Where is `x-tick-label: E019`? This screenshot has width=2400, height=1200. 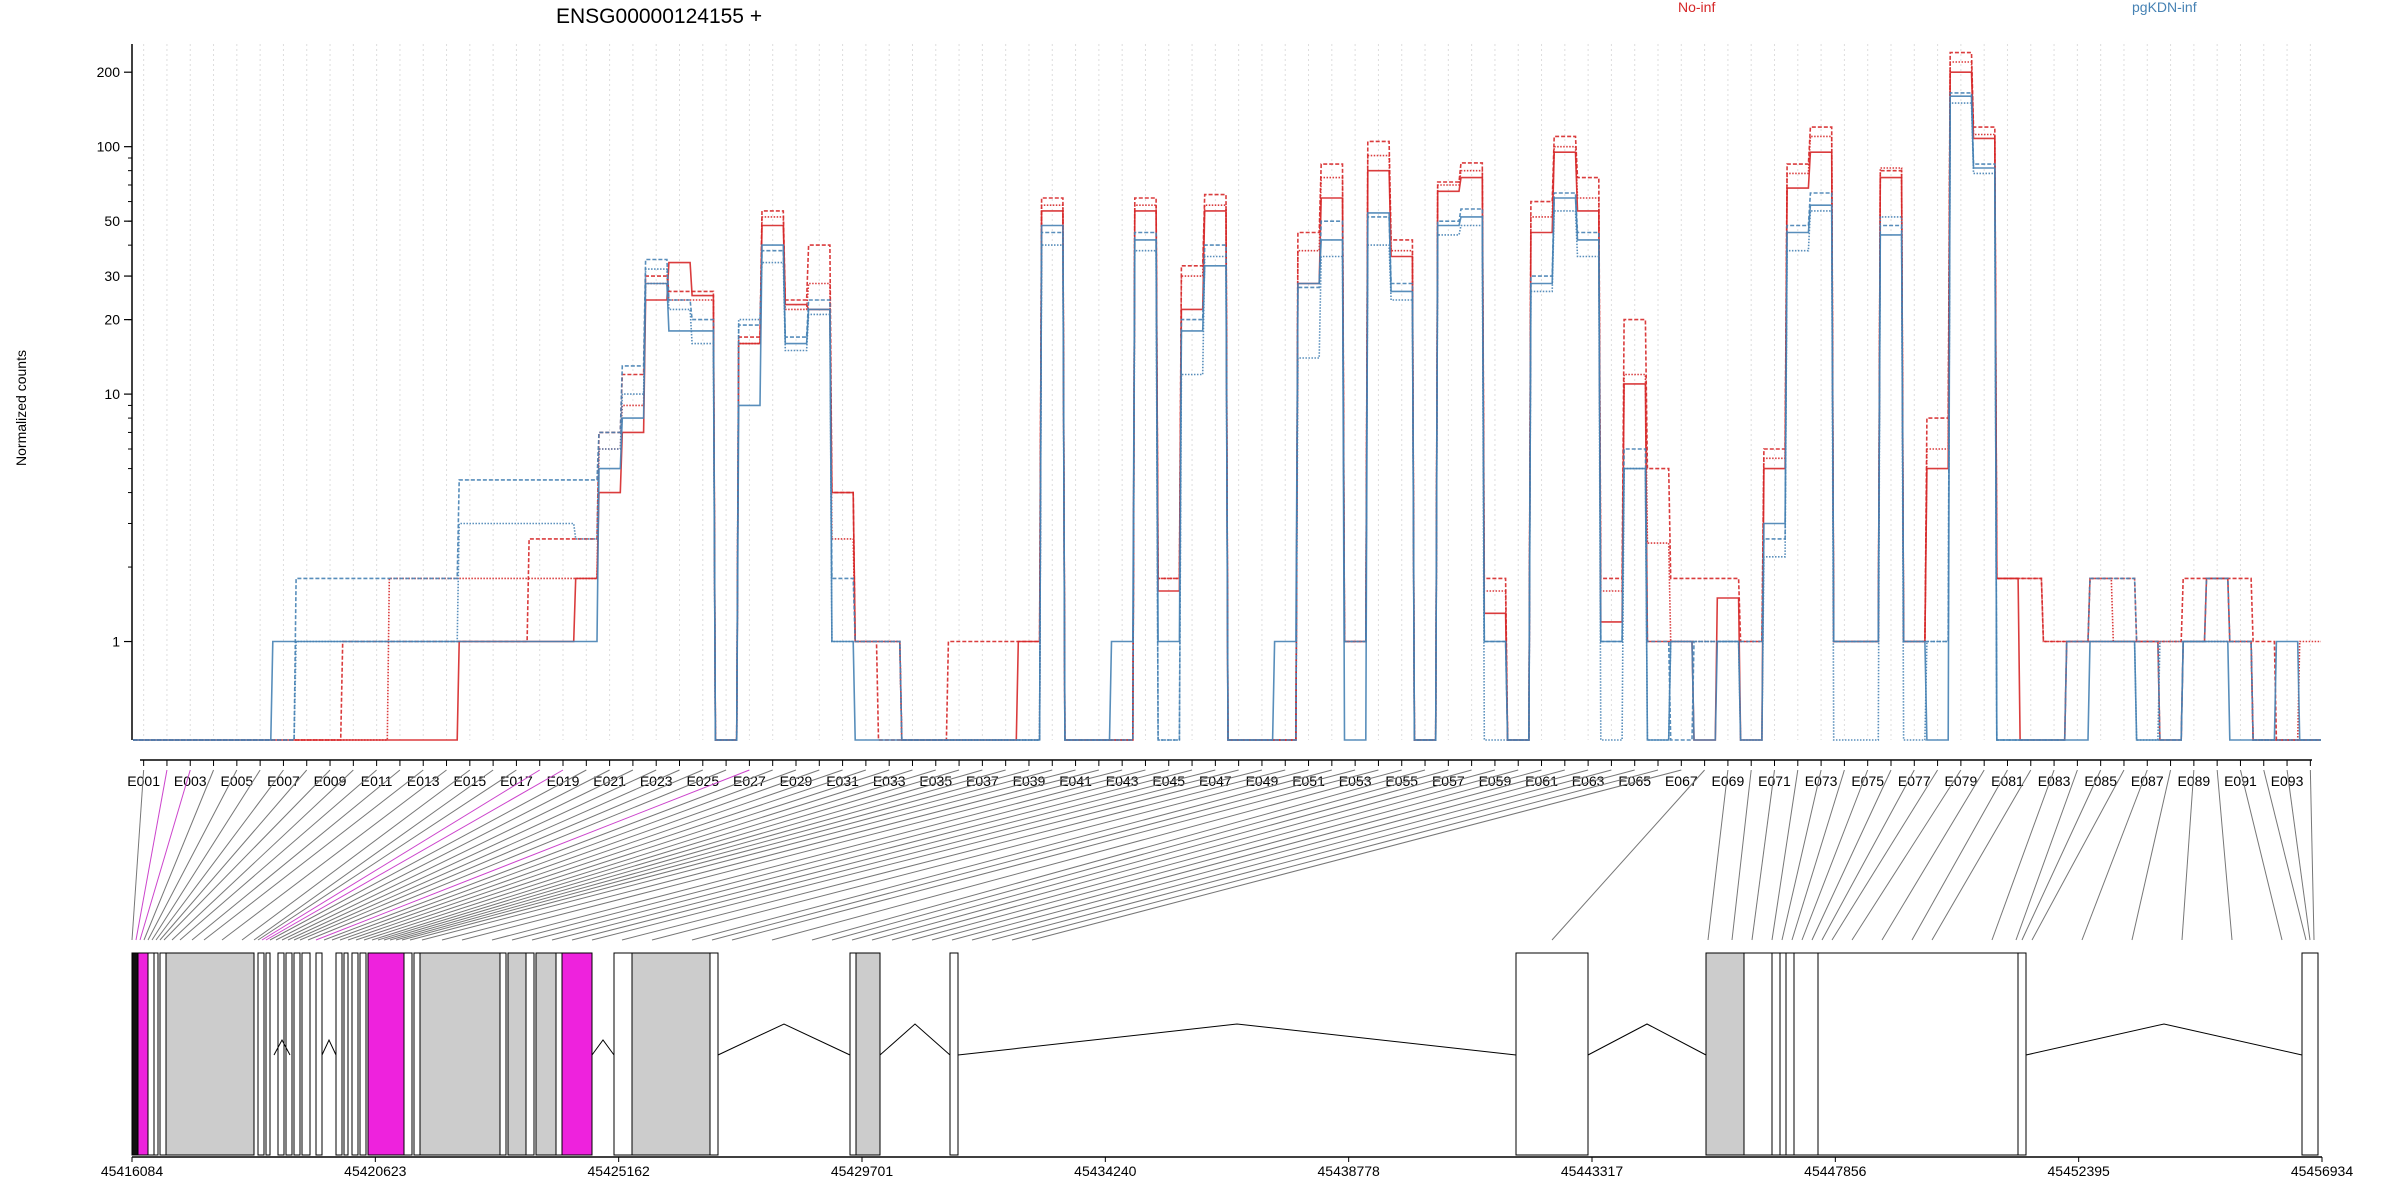 x-tick-label: E019 is located at coordinates (563, 781).